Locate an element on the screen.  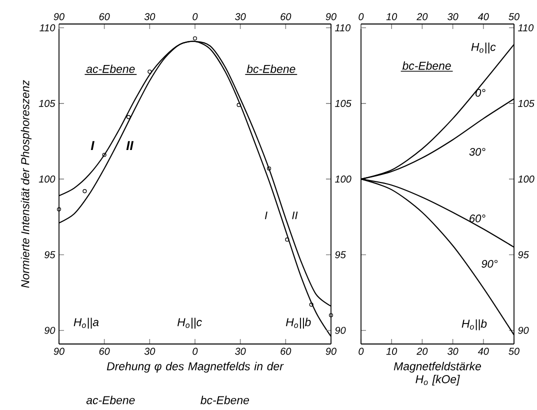
x2-tick-label: 10 is located at coordinates (392, 351).